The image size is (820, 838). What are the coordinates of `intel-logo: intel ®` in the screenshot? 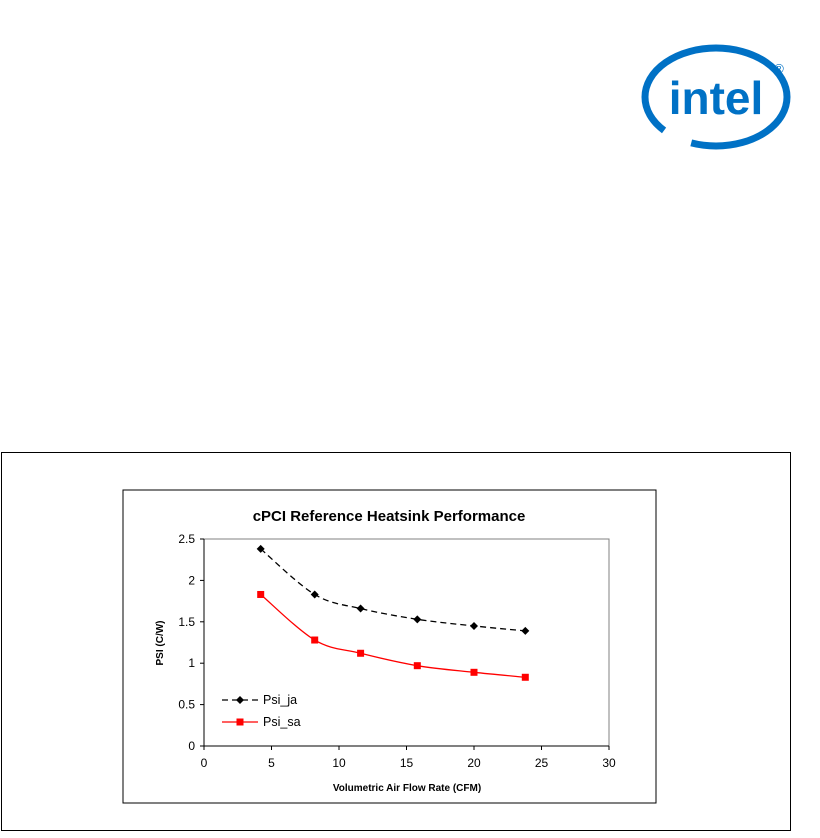 It's located at (716, 97).